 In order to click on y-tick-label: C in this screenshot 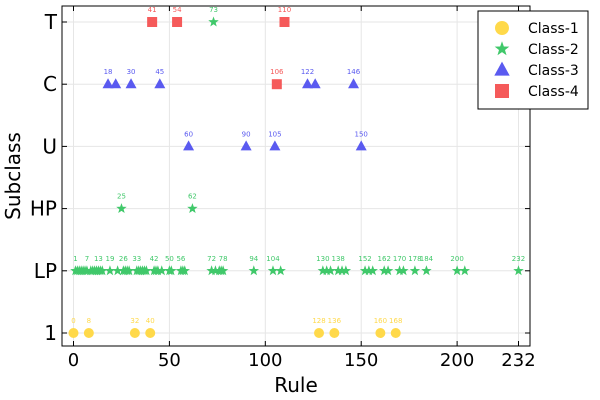, I will do `click(50, 84)`.